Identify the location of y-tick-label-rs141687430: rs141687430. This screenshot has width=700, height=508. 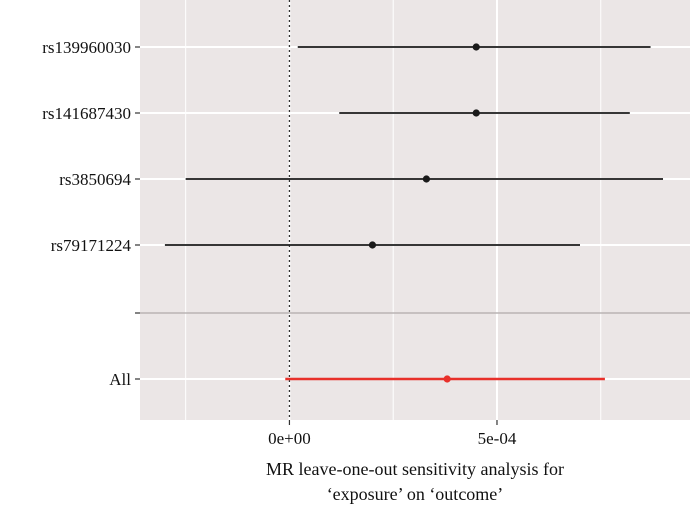
(86, 113).